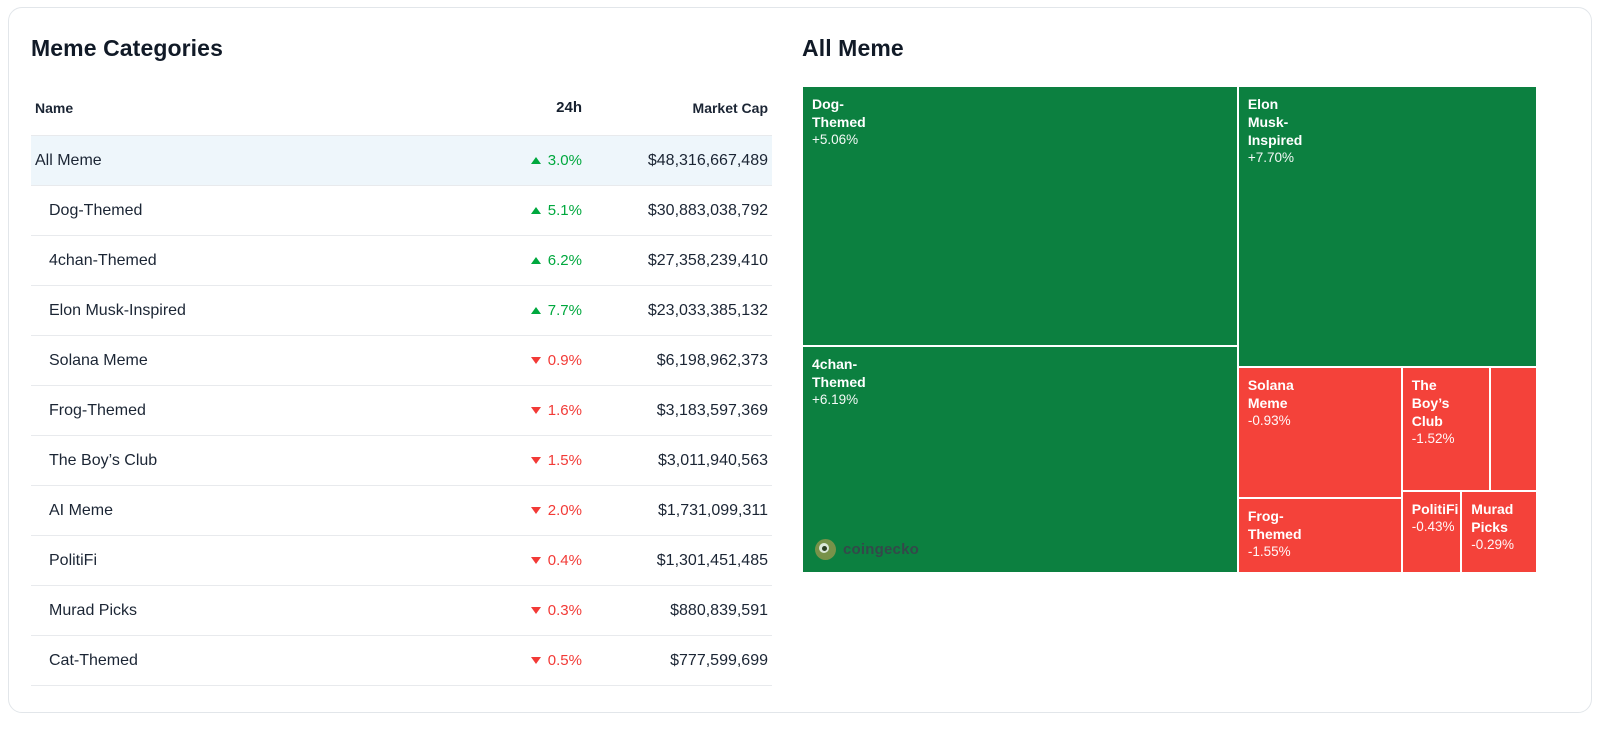 This screenshot has height=737, width=1600. Describe the element at coordinates (1269, 551) in the screenshot. I see `tile-change: -1.55%` at that location.